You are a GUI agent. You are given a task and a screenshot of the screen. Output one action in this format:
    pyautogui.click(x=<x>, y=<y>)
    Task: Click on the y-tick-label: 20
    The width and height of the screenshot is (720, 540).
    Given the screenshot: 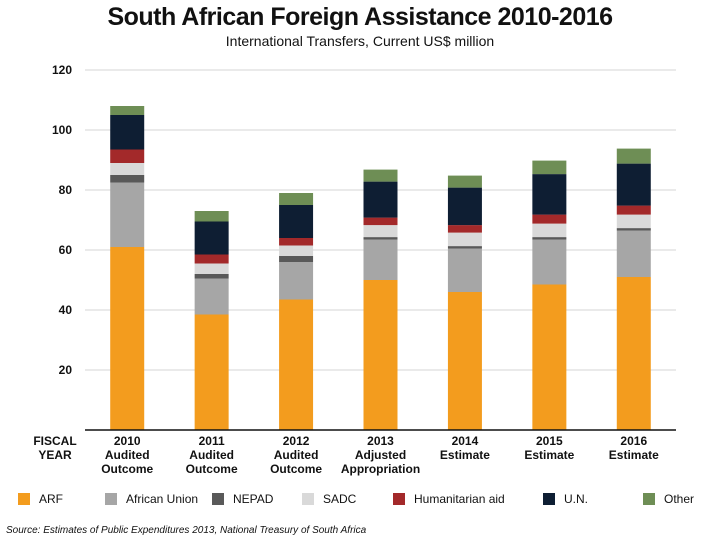 What is the action you would take?
    pyautogui.click(x=66, y=370)
    